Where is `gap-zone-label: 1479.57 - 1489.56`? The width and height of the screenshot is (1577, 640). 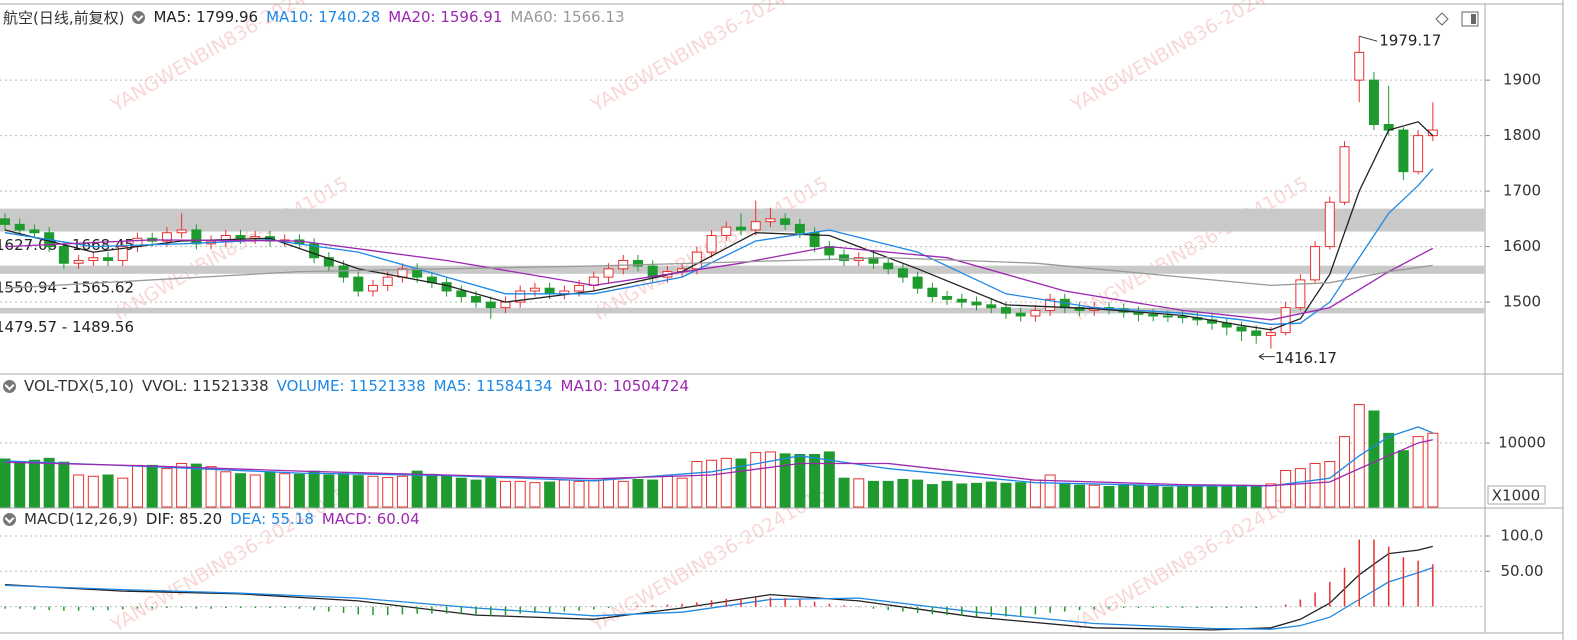
gap-zone-label: 1479.57 - 1489.56 is located at coordinates (67, 327).